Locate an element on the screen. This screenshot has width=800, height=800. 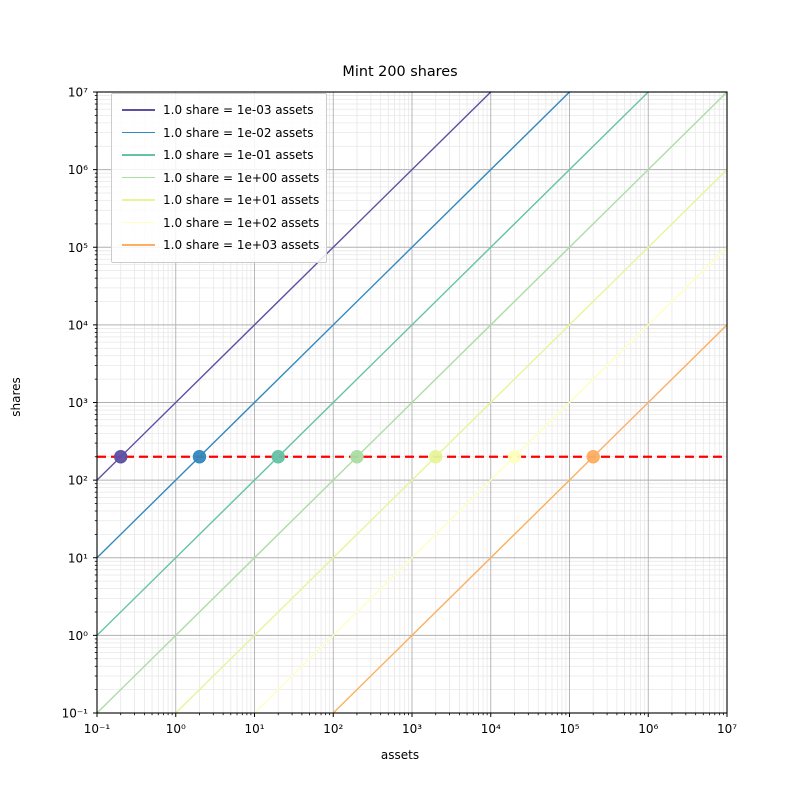
legend-item-label: 1.0 share = 1e+03 assets is located at coordinates (241, 245).